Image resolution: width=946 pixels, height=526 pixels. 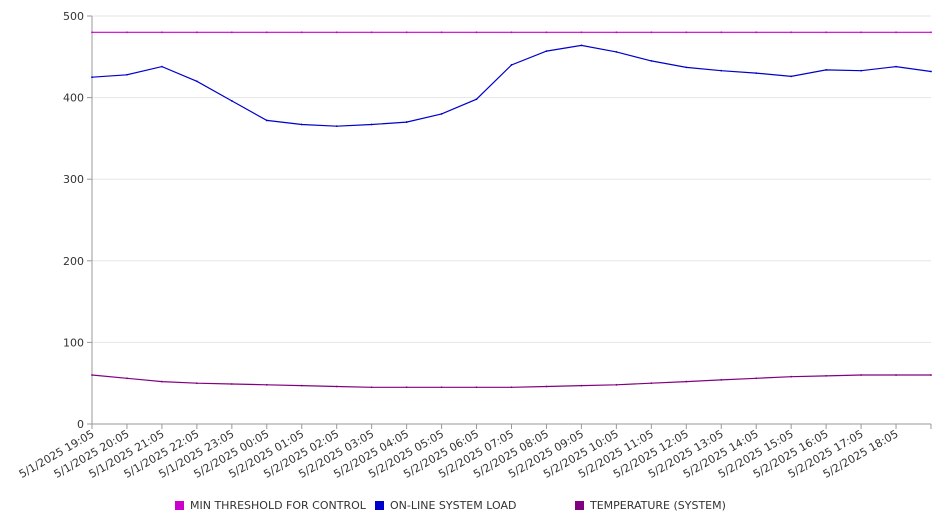 I want to click on legend-label-temperature: TEMPERATURE (SYSTEM), so click(x=658, y=505).